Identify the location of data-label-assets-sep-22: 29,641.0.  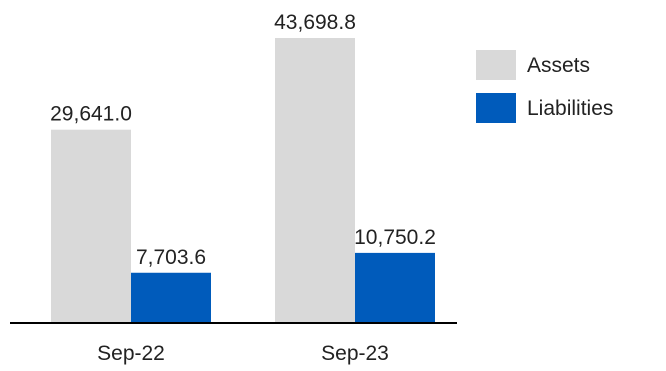
(91, 114).